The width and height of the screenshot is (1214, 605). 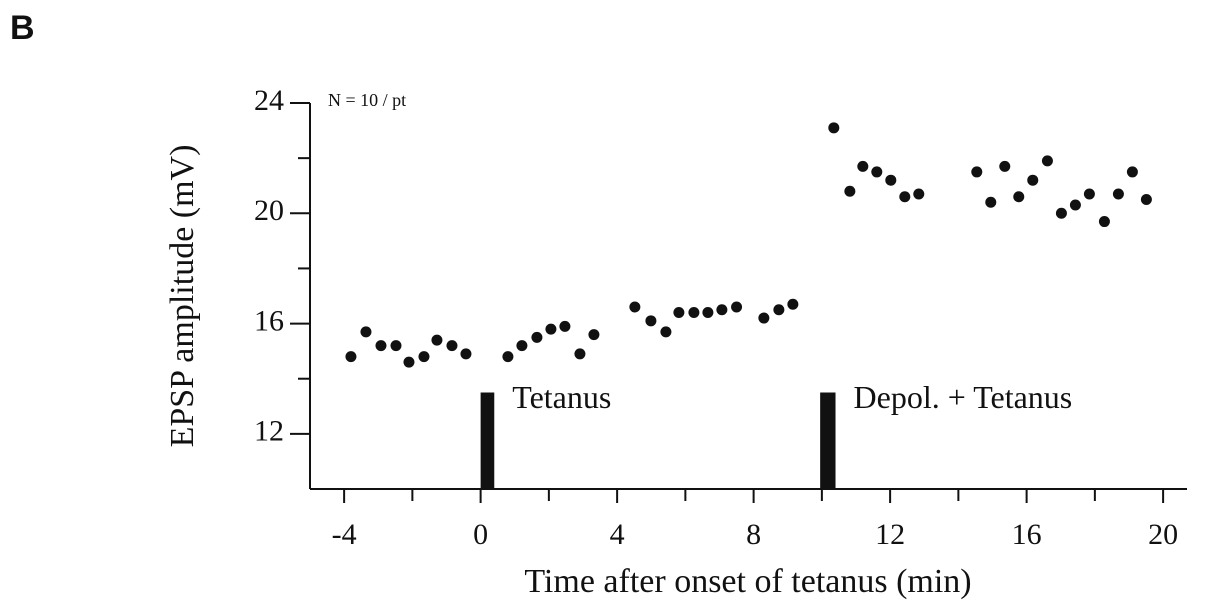 What do you see at coordinates (561, 397) in the screenshot?
I see `event-label: Tetanus` at bounding box center [561, 397].